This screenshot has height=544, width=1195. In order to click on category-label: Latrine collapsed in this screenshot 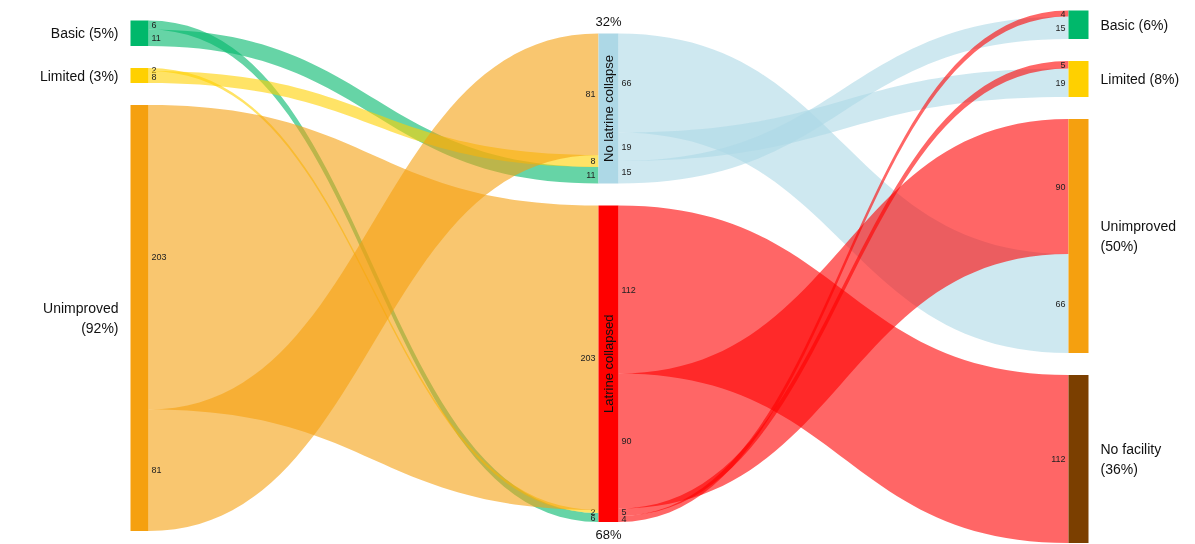, I will do `click(608, 363)`.